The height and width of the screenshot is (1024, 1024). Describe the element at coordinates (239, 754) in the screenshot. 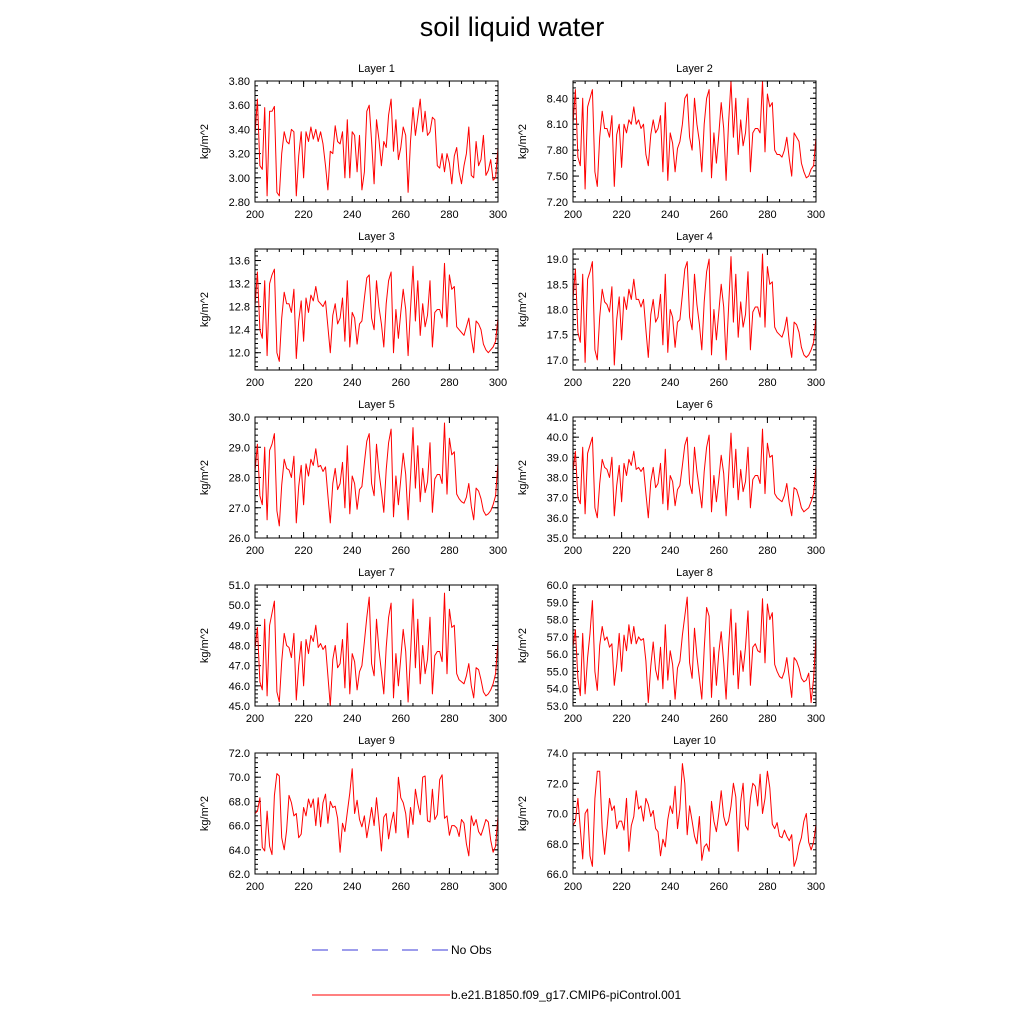

I see `y-tick-label: 72.0` at that location.